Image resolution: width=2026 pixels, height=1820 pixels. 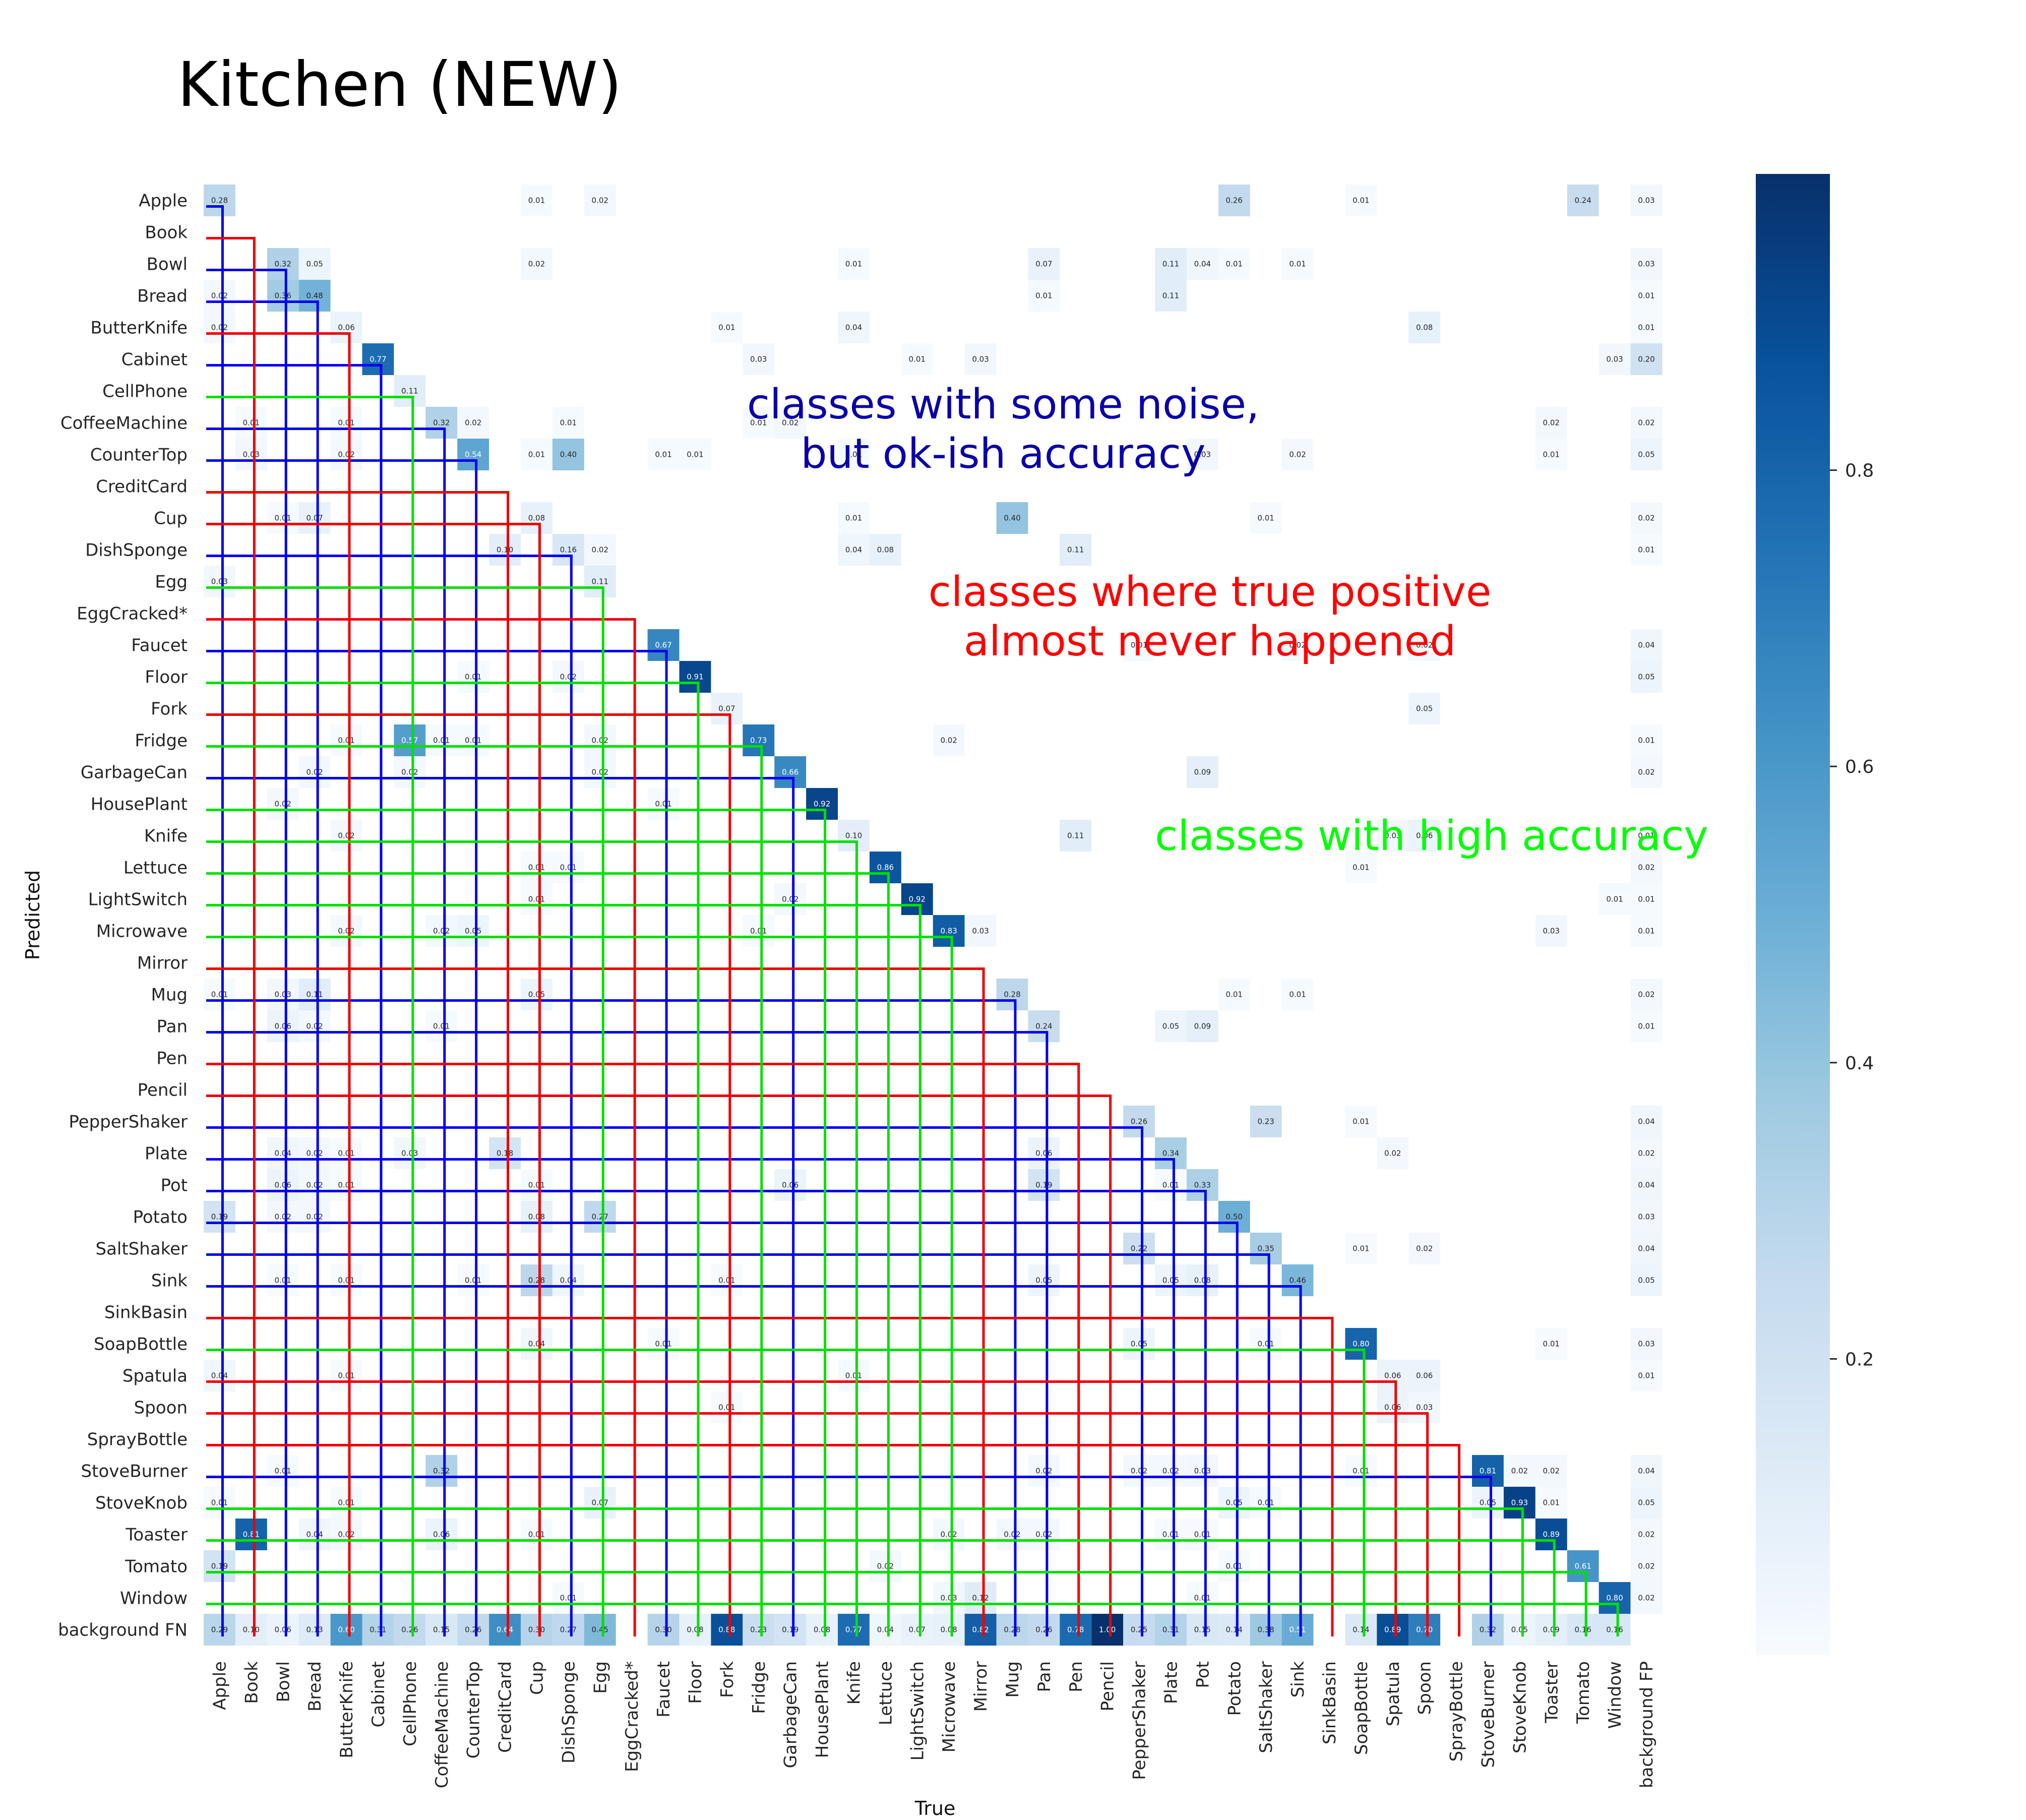 I want to click on cell-value-label: 0.91, so click(x=695, y=677).